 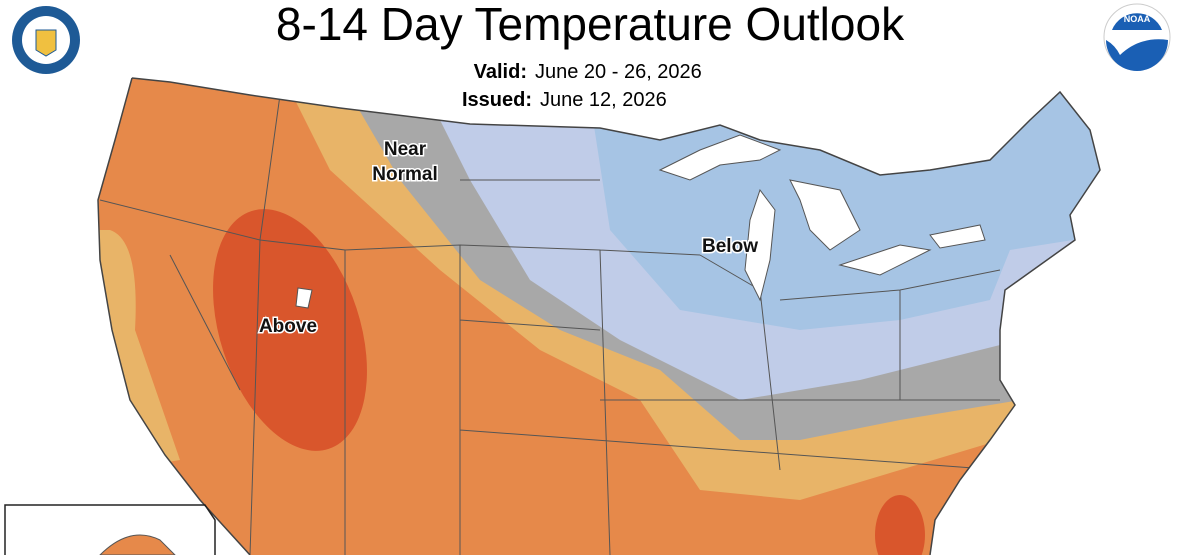 I want to click on issued-date: June 12, 2026, so click(x=603, y=100).